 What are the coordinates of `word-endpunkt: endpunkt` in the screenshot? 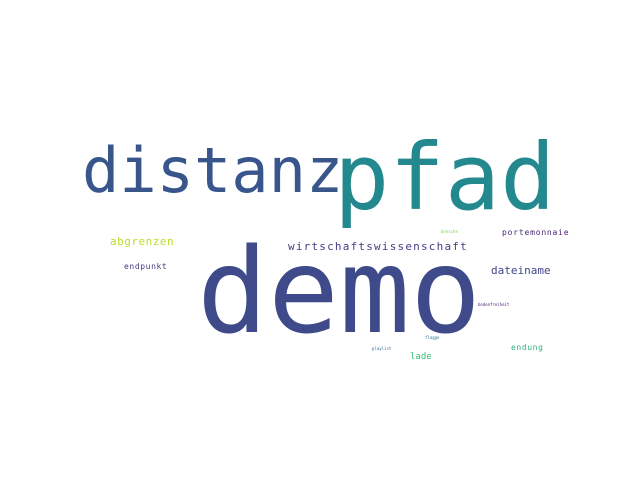 It's located at (146, 266).